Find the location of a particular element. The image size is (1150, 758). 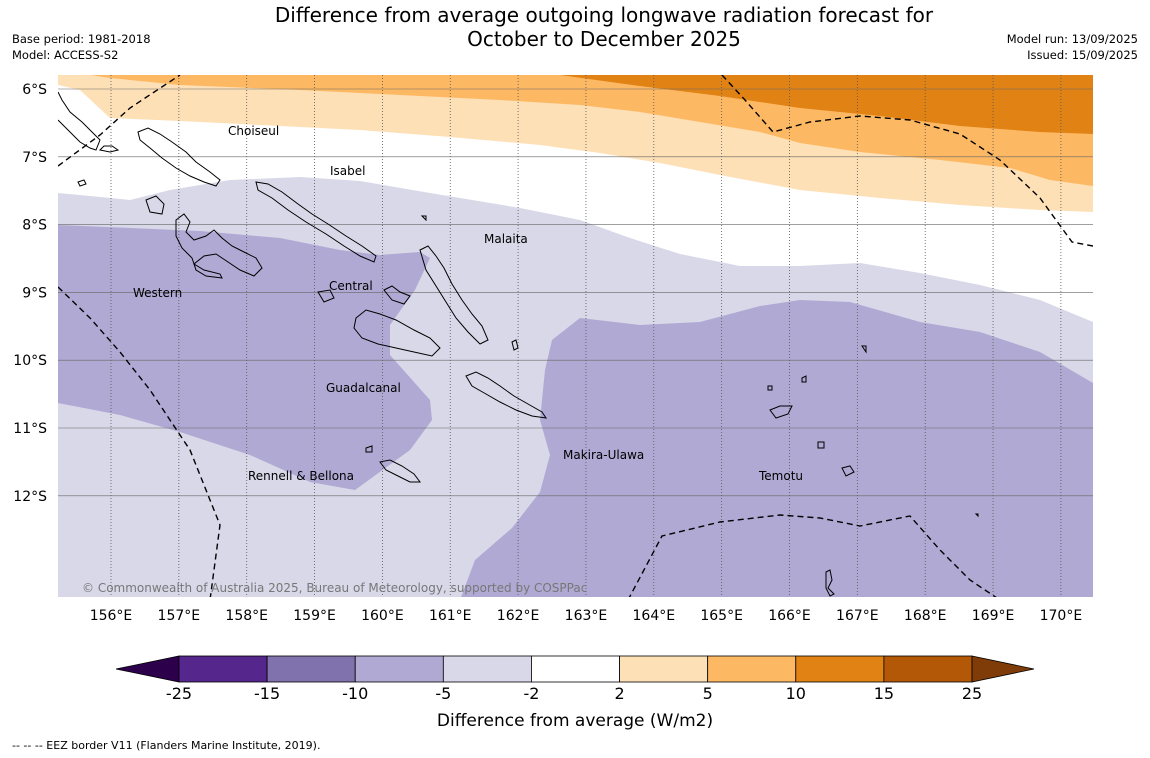

band-minus10-to-minus5-west is located at coordinates (245, 357).